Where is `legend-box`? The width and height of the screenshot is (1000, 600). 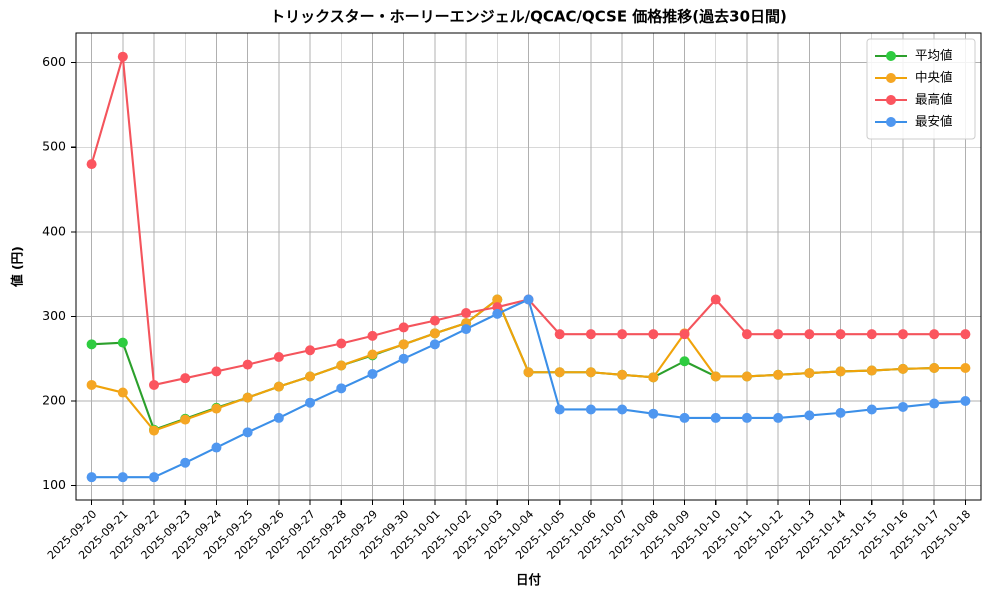 legend-box is located at coordinates (921, 89).